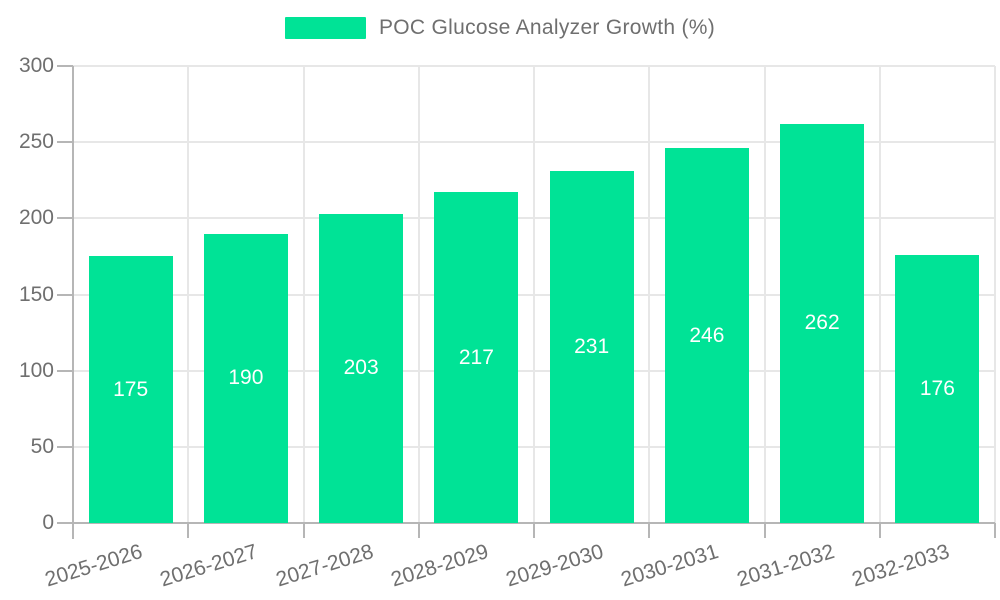 The height and width of the screenshot is (600, 1000). What do you see at coordinates (785, 566) in the screenshot?
I see `x-axis-label: 2031-2032` at bounding box center [785, 566].